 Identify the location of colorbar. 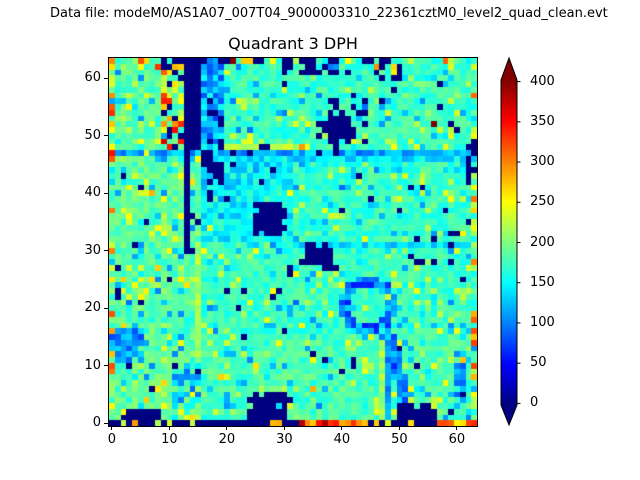
(529, 242).